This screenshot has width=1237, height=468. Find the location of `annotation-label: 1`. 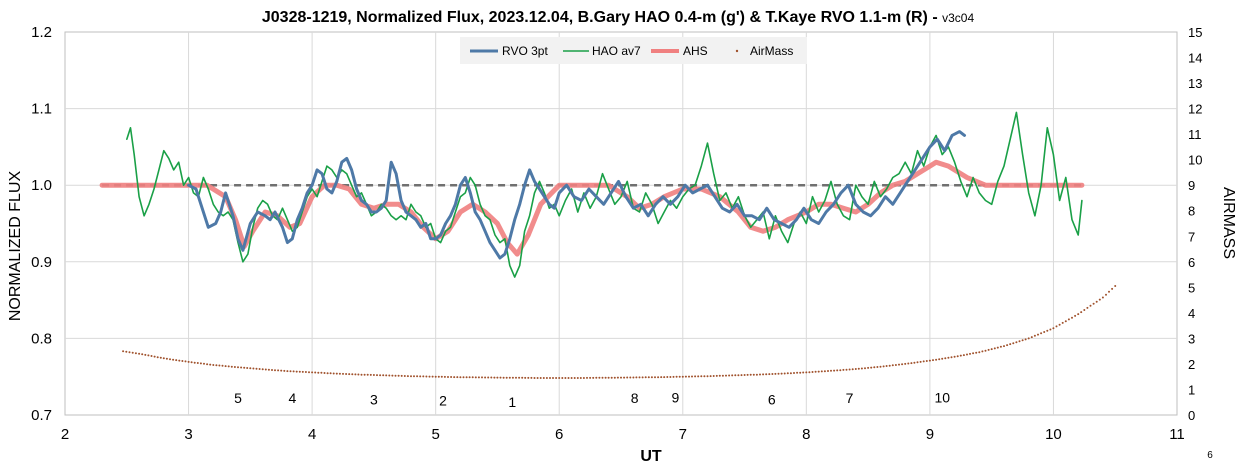

annotation-label: 1 is located at coordinates (512, 402).